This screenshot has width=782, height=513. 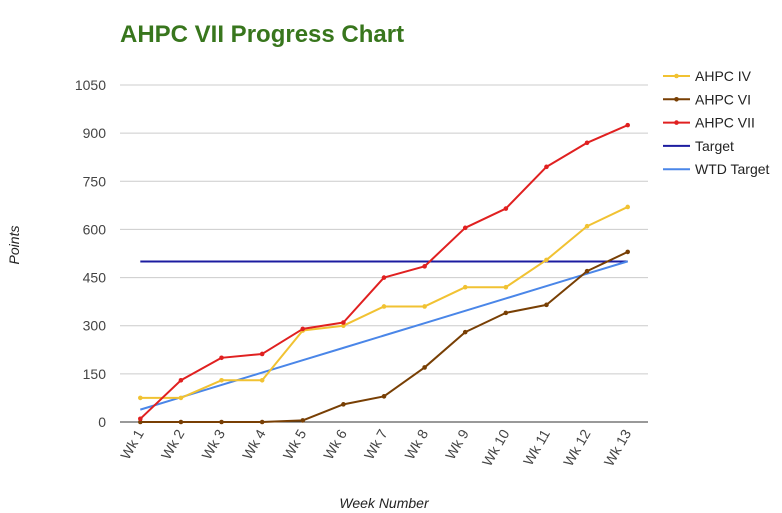 What do you see at coordinates (536, 447) in the screenshot?
I see `x-tick-label: Wk 11` at bounding box center [536, 447].